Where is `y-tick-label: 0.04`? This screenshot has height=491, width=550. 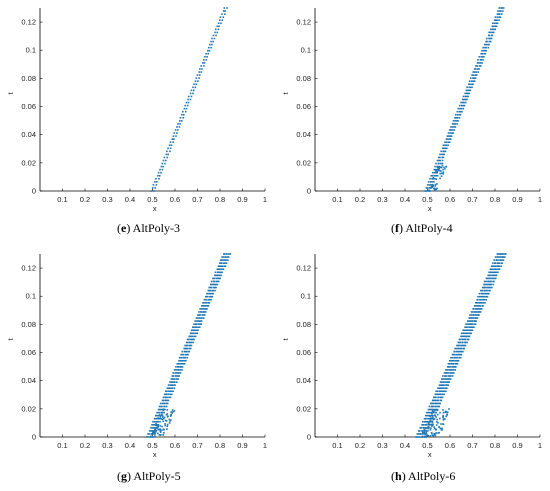
y-tick-label: 0.04 is located at coordinates (303, 134).